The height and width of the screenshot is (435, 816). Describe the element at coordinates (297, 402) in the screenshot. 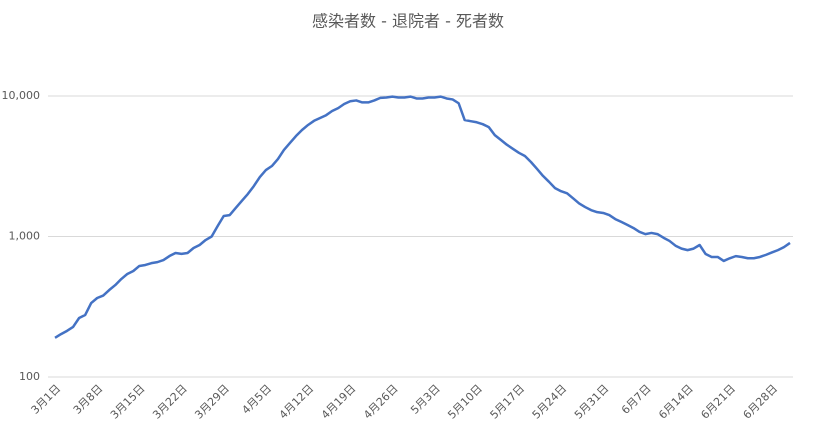

I see `x-tick-label: 4月12日` at that location.